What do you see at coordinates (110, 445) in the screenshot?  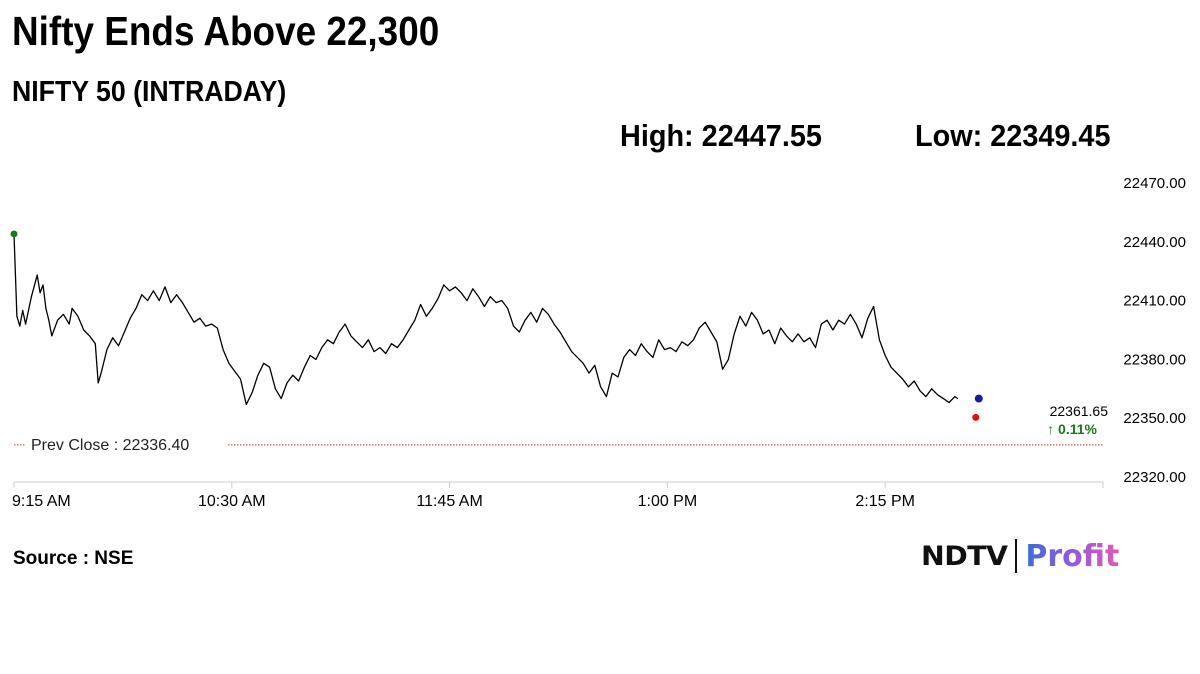 I see `prev-close-label: Prev Close : 22336.40` at bounding box center [110, 445].